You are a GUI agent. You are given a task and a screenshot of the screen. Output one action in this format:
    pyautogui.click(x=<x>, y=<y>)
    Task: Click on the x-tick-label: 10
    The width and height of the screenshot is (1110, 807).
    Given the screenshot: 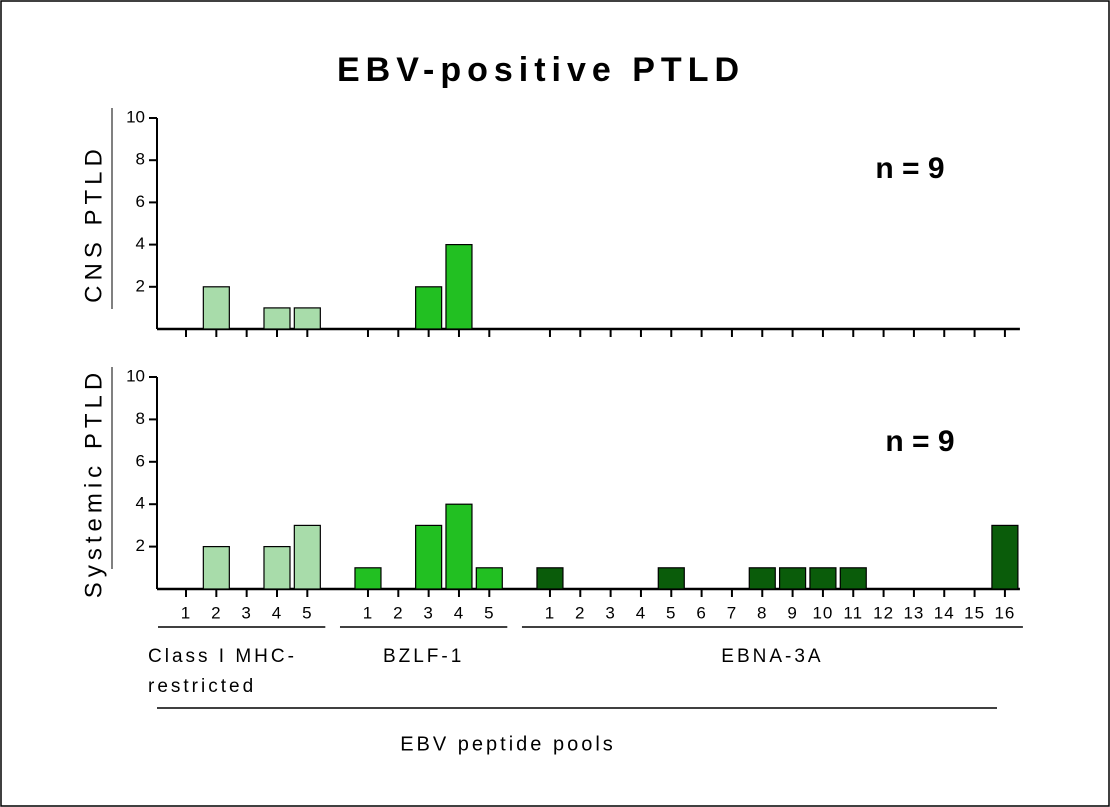 What is the action you would take?
    pyautogui.click(x=822, y=612)
    